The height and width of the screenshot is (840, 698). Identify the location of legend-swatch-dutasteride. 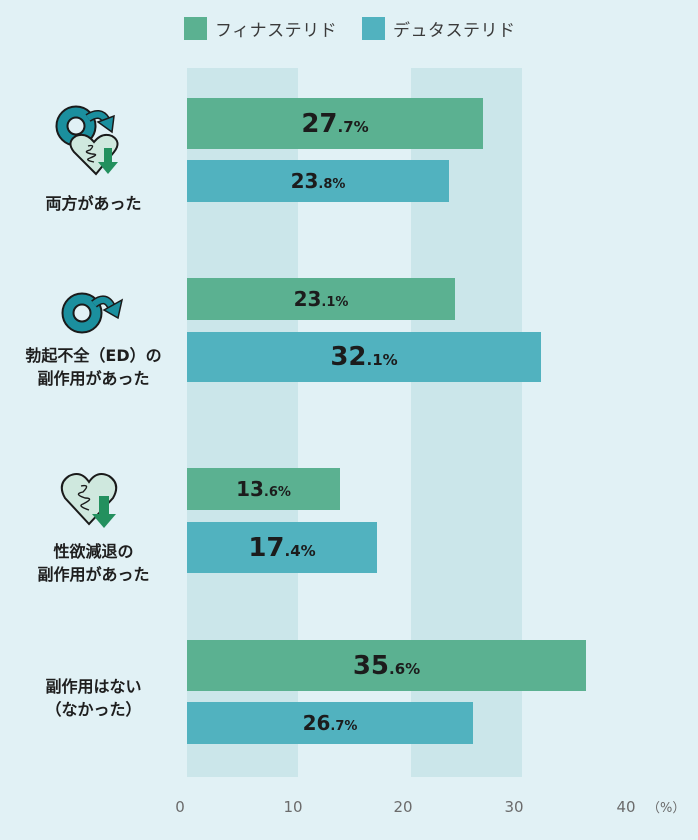
(373, 28).